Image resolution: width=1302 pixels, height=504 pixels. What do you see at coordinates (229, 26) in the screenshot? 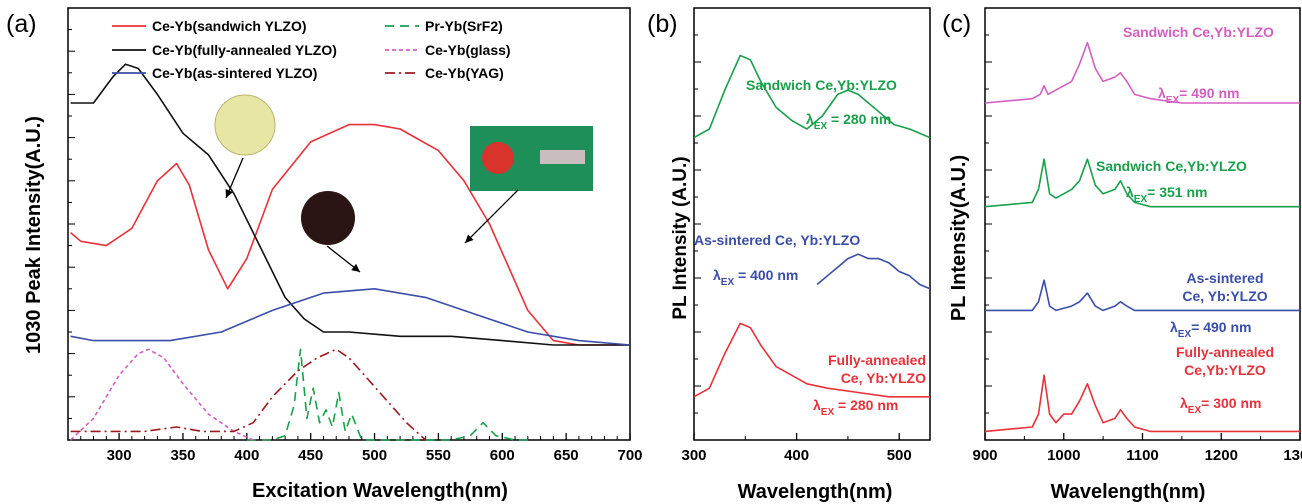
I see `legend-entry: Ce-Yb(sandwich YLZO)` at bounding box center [229, 26].